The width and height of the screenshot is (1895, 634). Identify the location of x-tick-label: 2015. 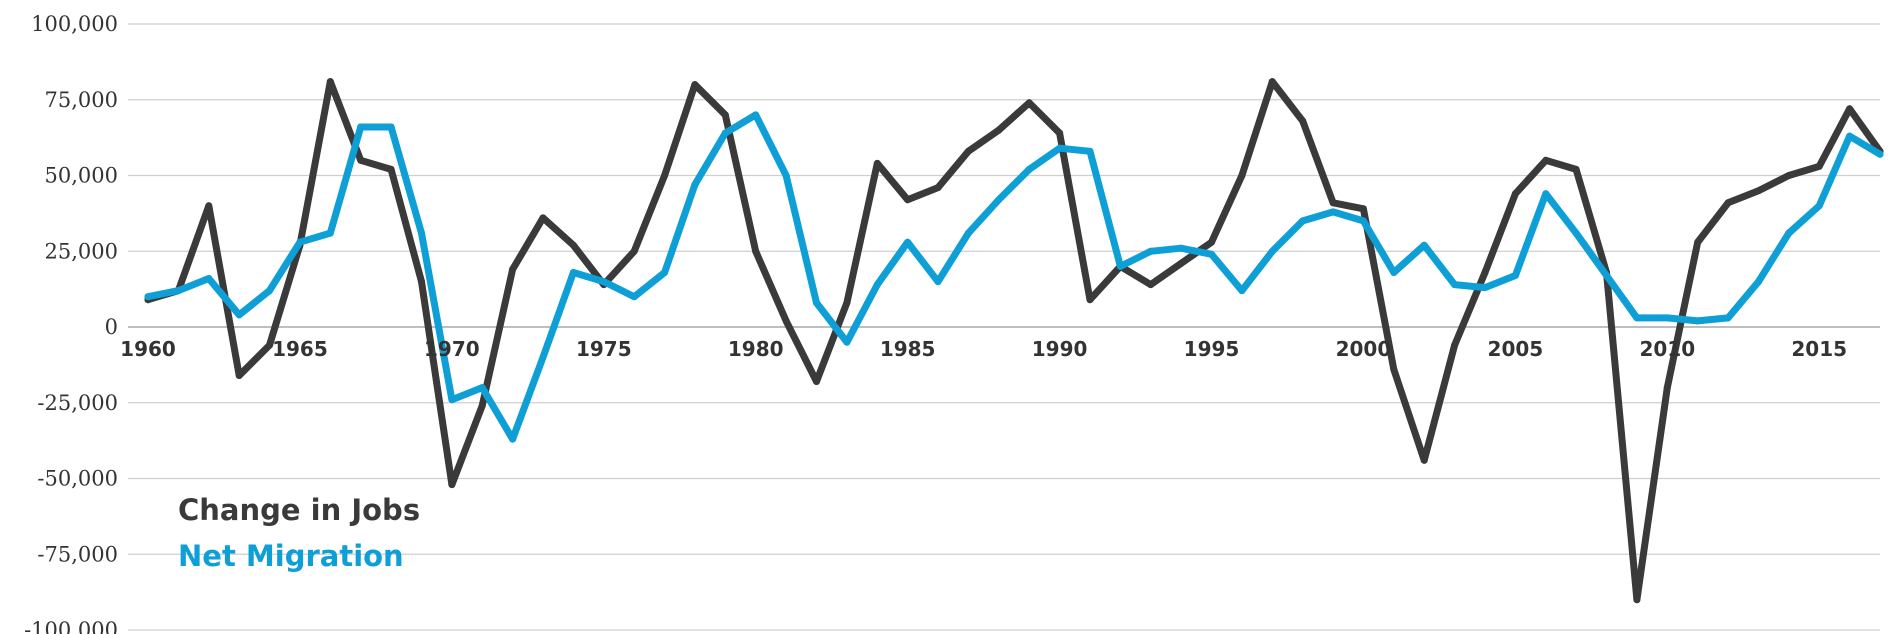
(1819, 349).